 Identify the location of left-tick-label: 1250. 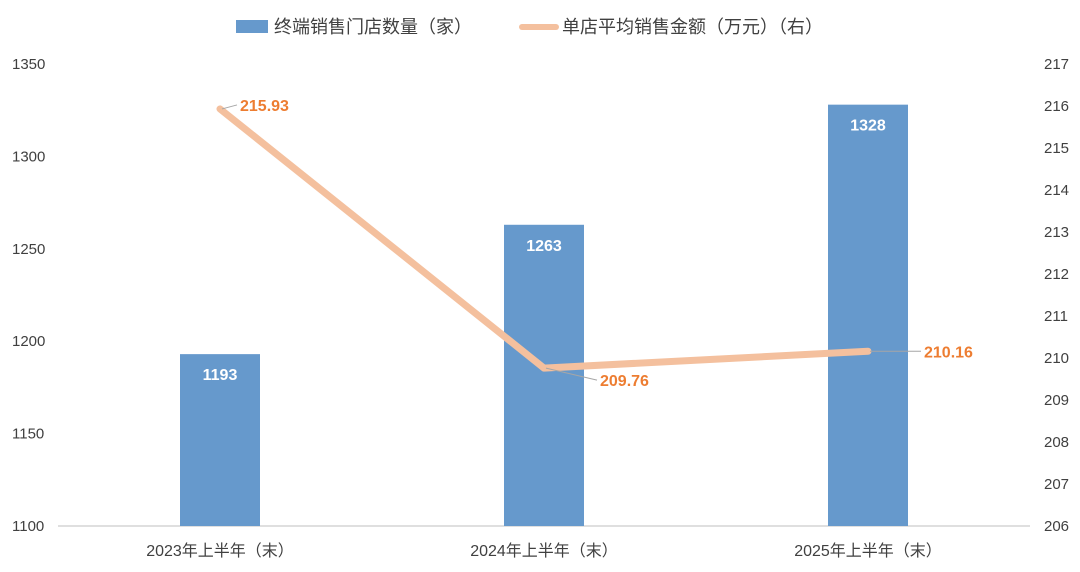
(28, 249).